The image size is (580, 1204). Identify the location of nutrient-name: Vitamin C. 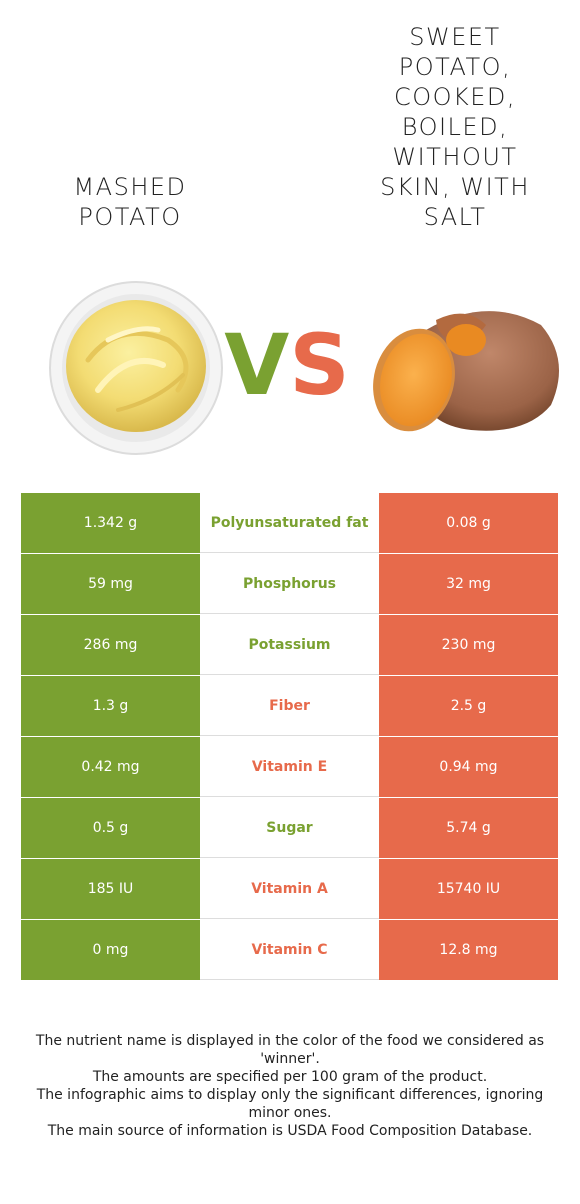
(289, 950).